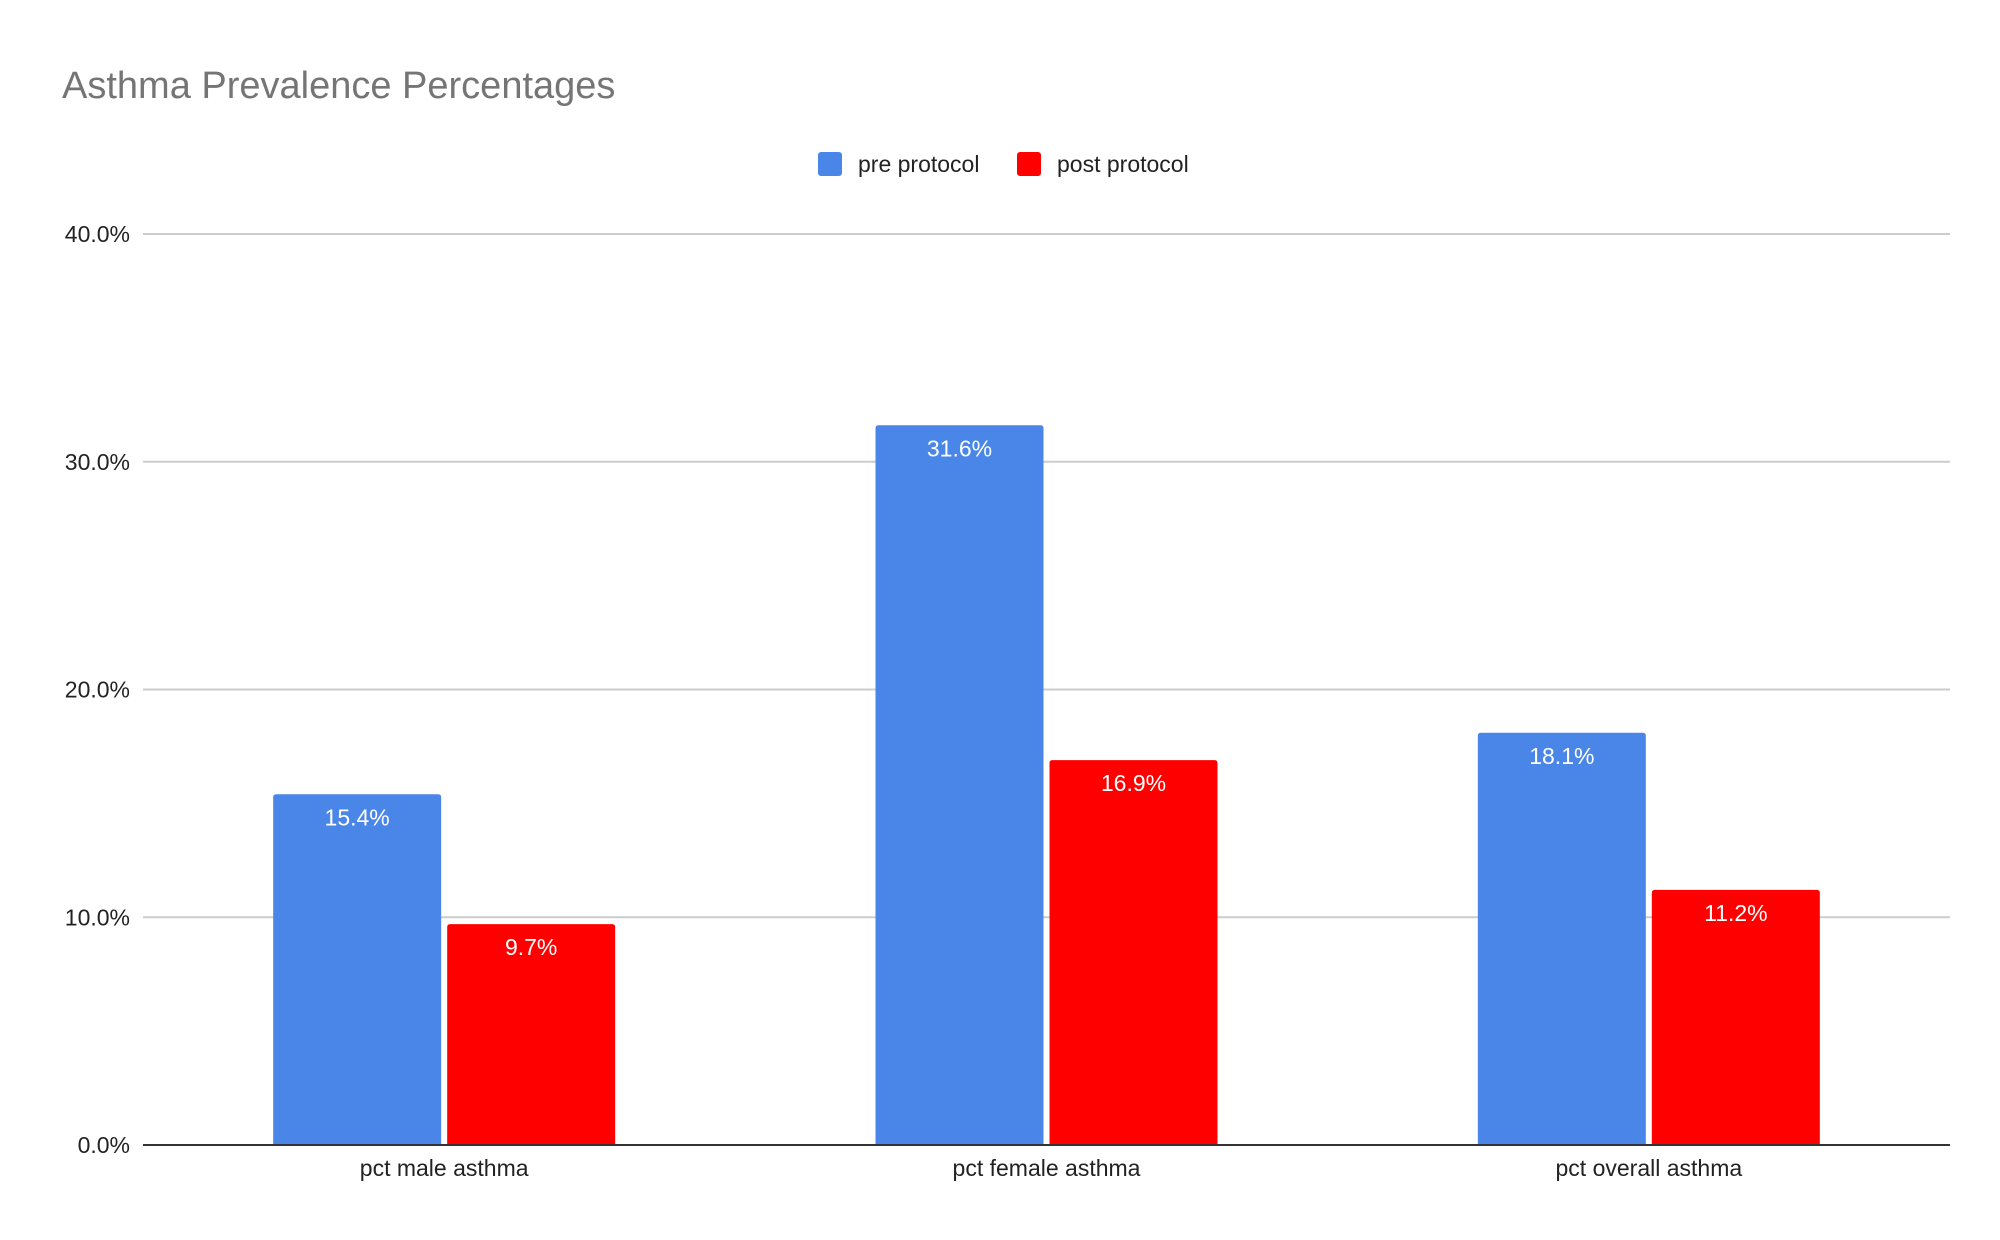 This screenshot has height=1240, width=2000. I want to click on y-tick-label: 30.0%, so click(97, 462).